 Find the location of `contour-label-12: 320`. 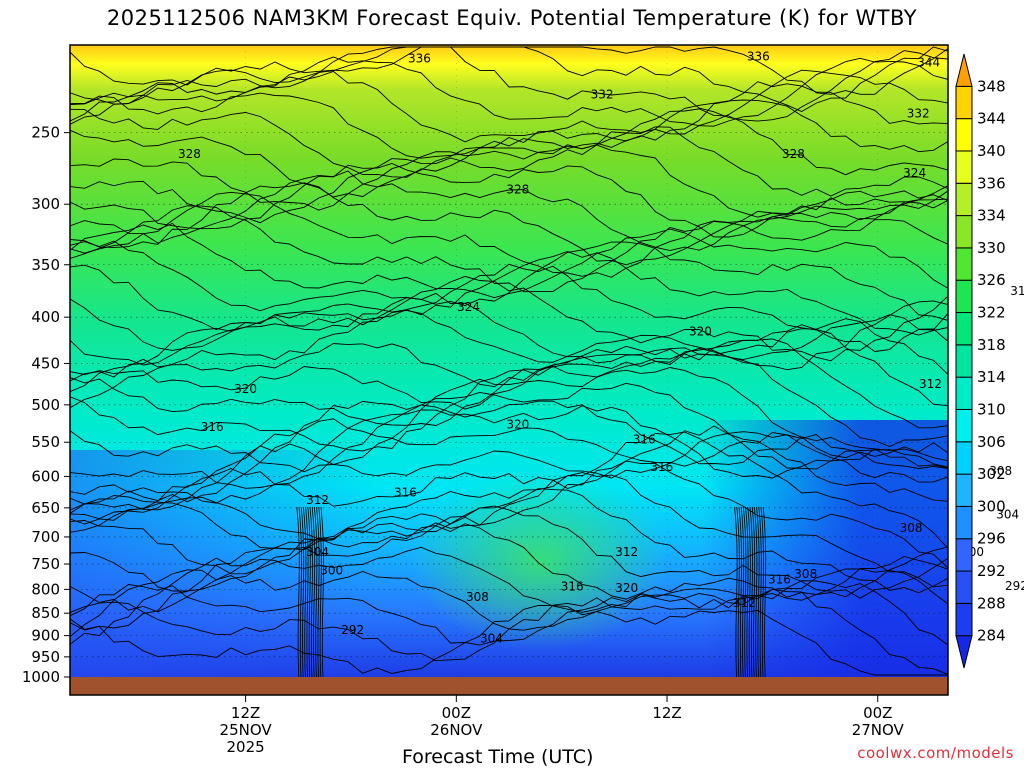

contour-label-12: 320 is located at coordinates (245, 389).